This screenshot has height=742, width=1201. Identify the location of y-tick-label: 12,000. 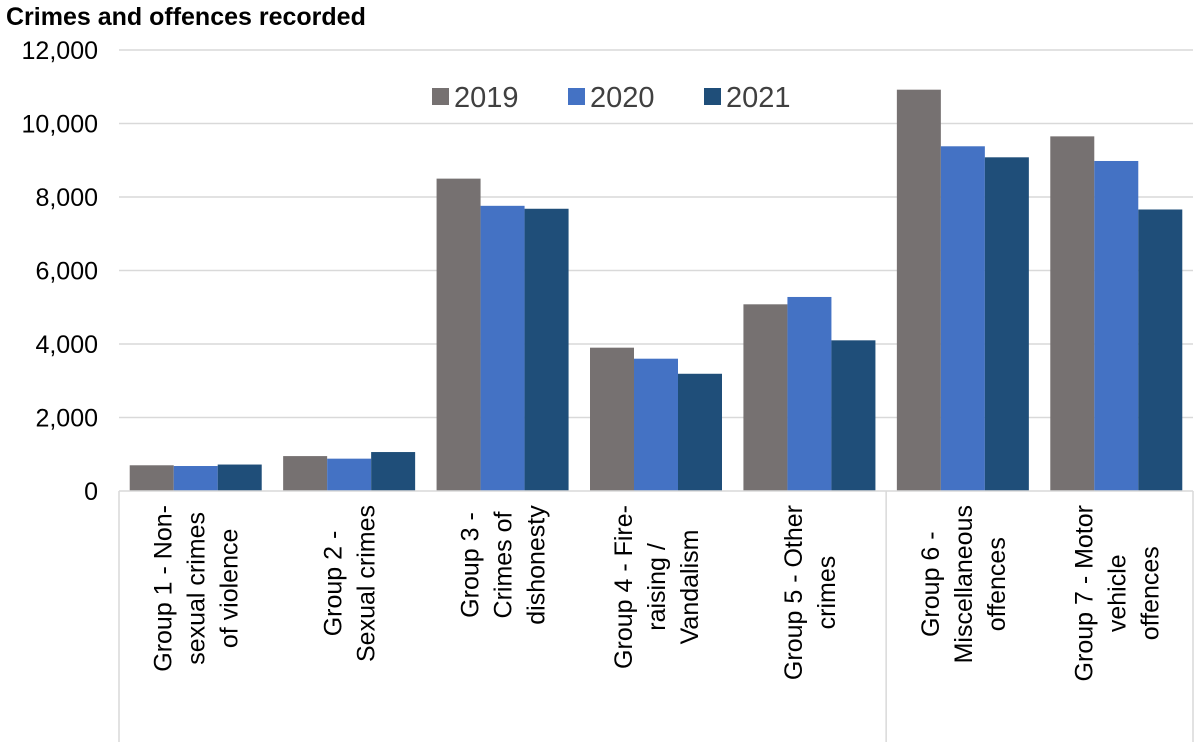
(60, 51).